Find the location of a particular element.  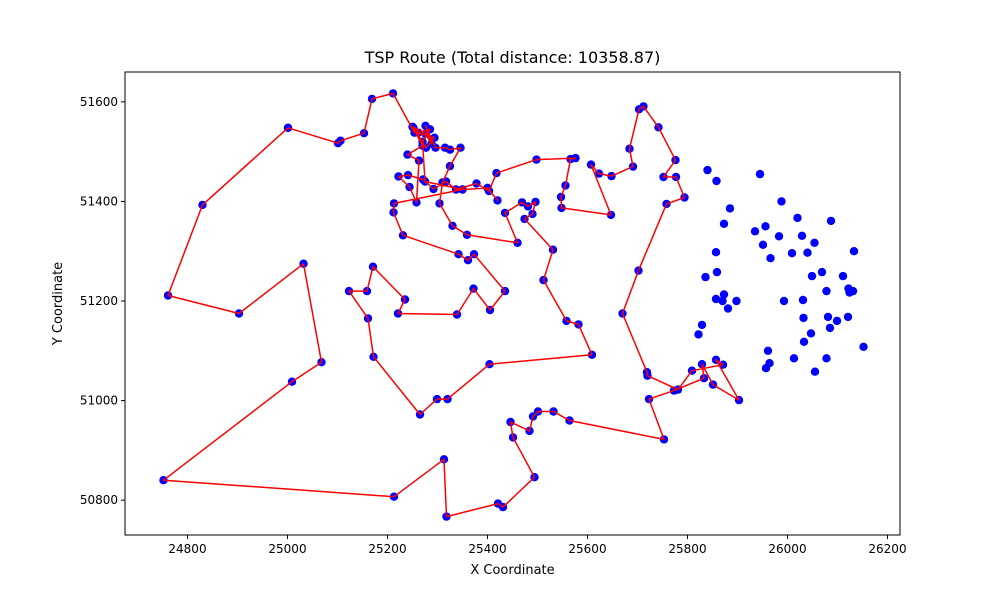

y-tick-label: 51200 is located at coordinates (99, 301).